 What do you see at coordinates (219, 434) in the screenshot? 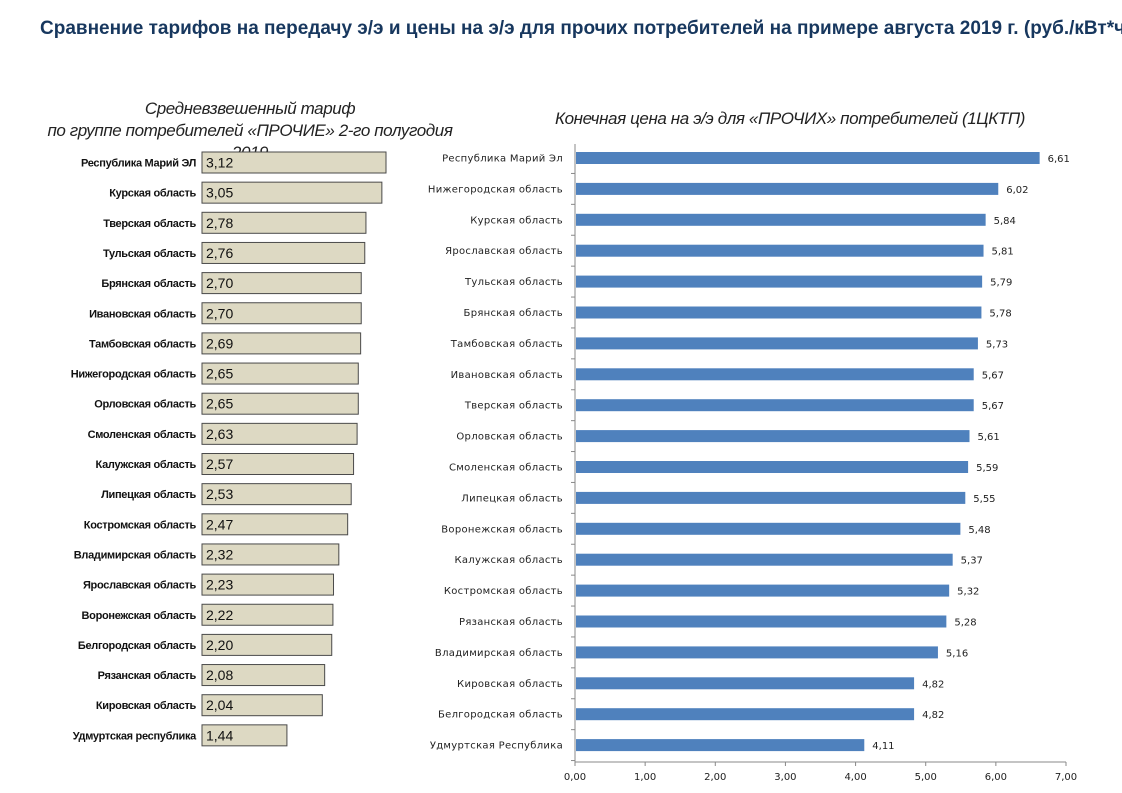
I see `left-value-label: 2,63` at bounding box center [219, 434].